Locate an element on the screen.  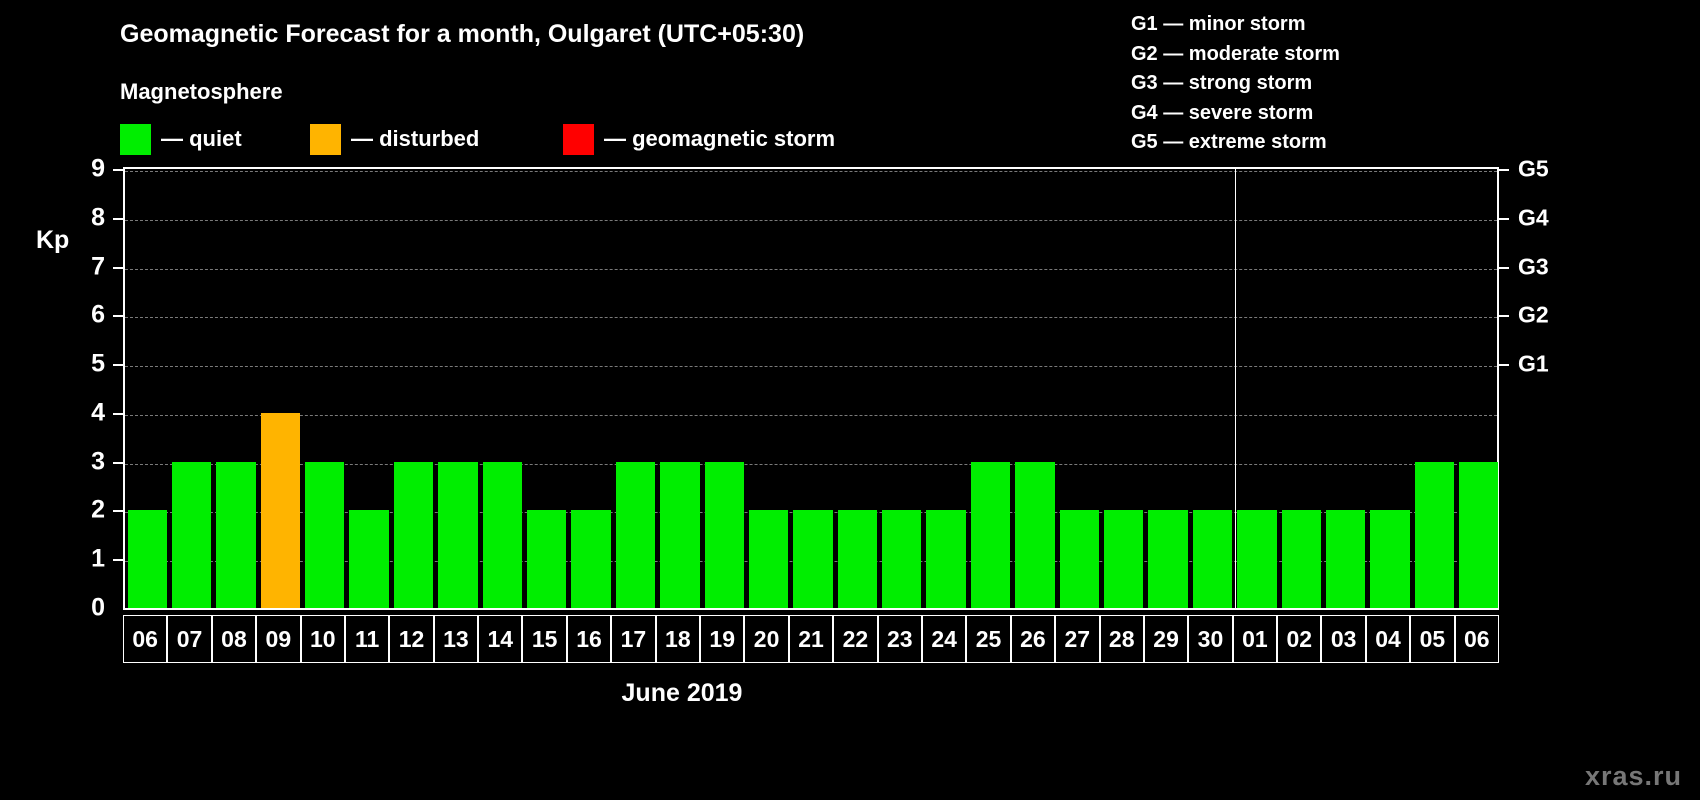
month-divider-line is located at coordinates (1235, 388).